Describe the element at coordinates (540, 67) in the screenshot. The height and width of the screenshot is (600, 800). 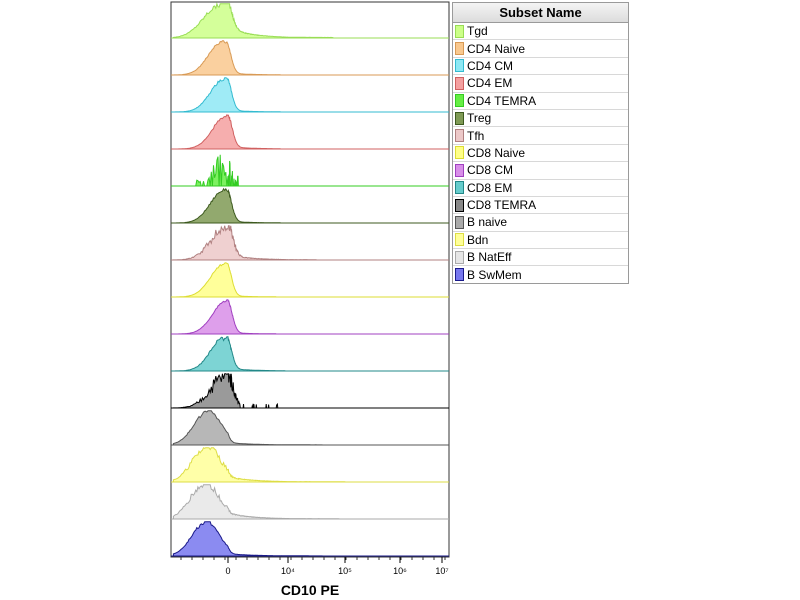
I see `legend-entry: CD4 CM` at that location.